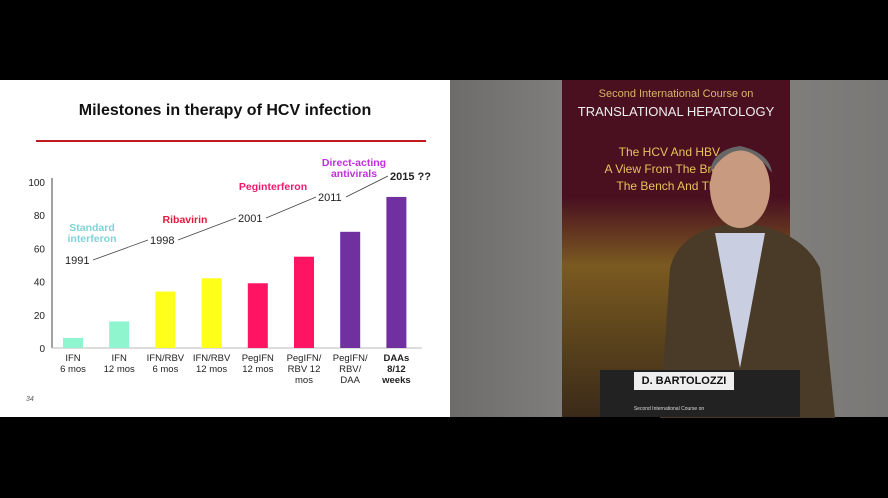 The image size is (888, 498). I want to click on x-tick-label: weeks, so click(396, 380).